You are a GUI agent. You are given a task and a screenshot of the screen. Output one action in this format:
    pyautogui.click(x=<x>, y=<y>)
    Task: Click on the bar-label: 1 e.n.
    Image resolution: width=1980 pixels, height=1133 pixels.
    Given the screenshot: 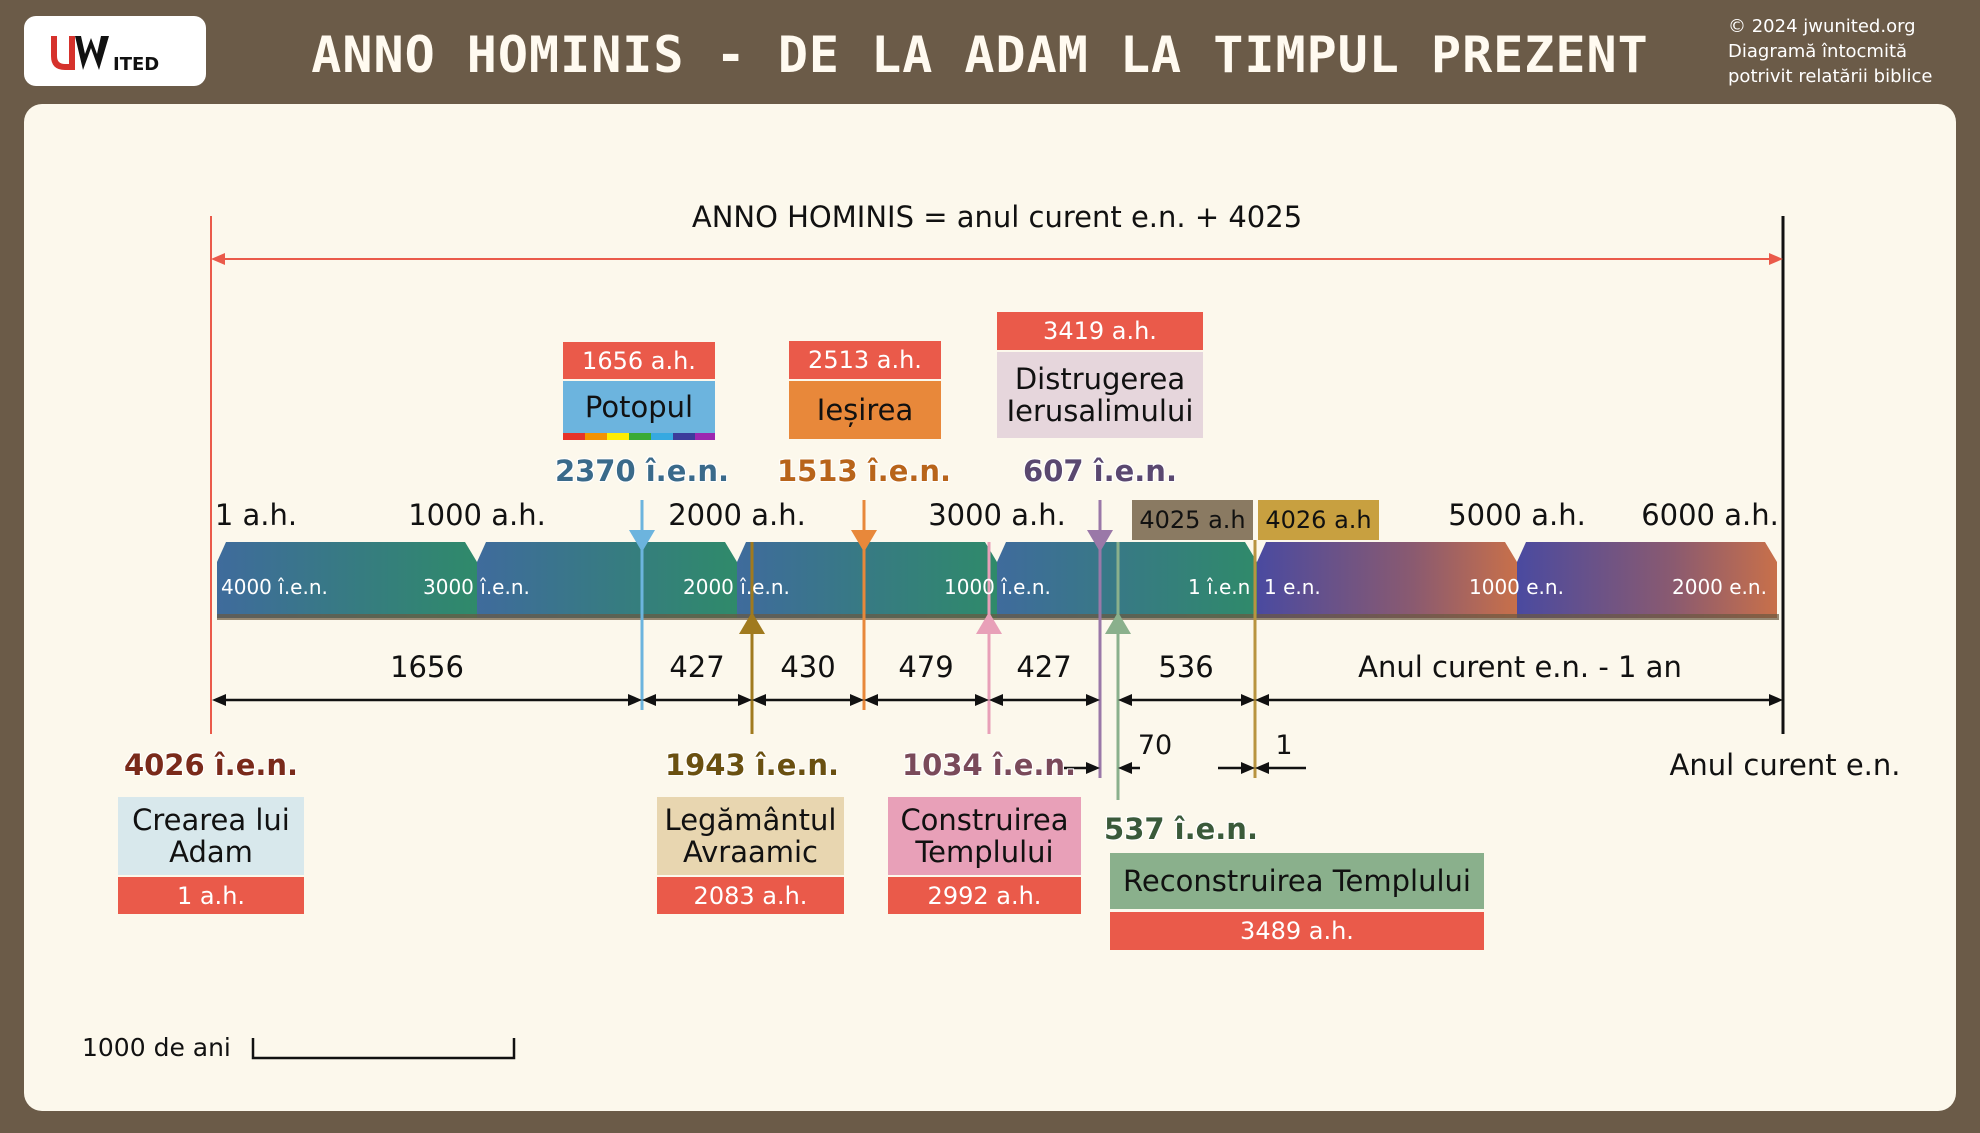 What is the action you would take?
    pyautogui.click(x=1292, y=587)
    